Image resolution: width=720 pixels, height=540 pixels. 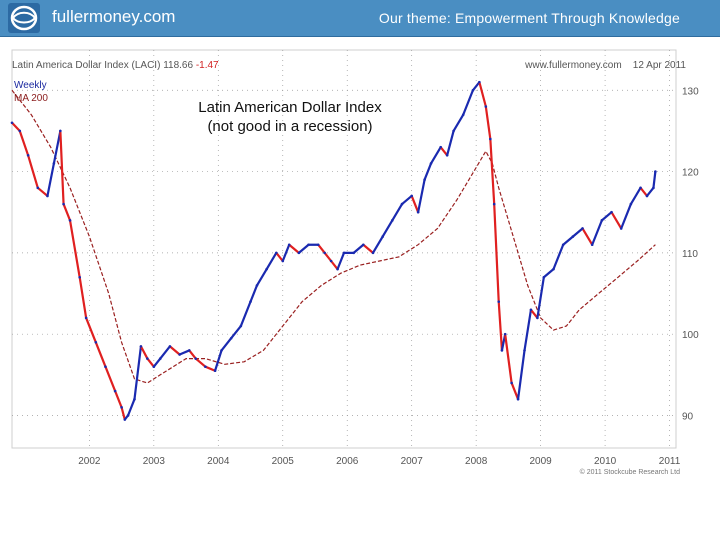 I want to click on x-tick-label: 2008, so click(x=476, y=461).